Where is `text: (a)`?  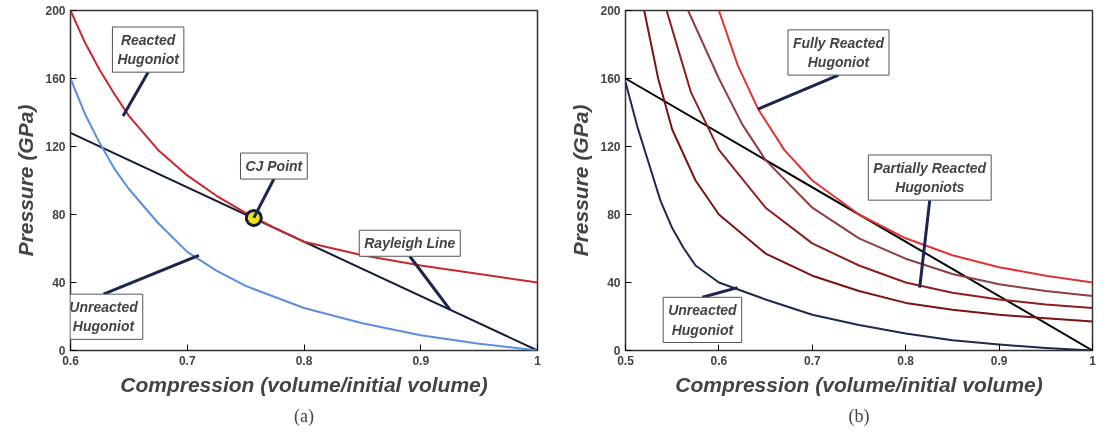
text: (a) is located at coordinates (304, 416).